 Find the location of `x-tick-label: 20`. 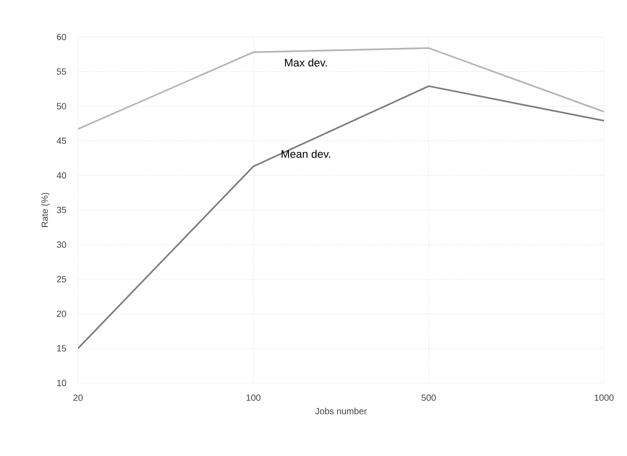

x-tick-label: 20 is located at coordinates (78, 397).